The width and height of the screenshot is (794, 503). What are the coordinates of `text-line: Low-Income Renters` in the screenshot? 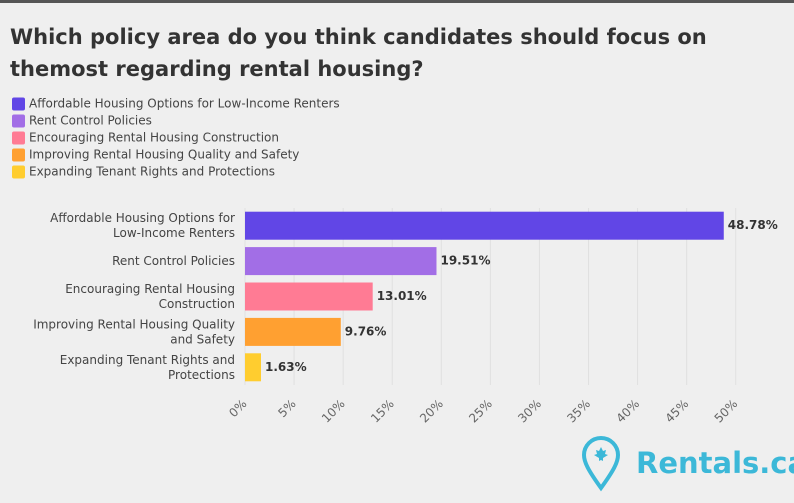 It's located at (174, 233).